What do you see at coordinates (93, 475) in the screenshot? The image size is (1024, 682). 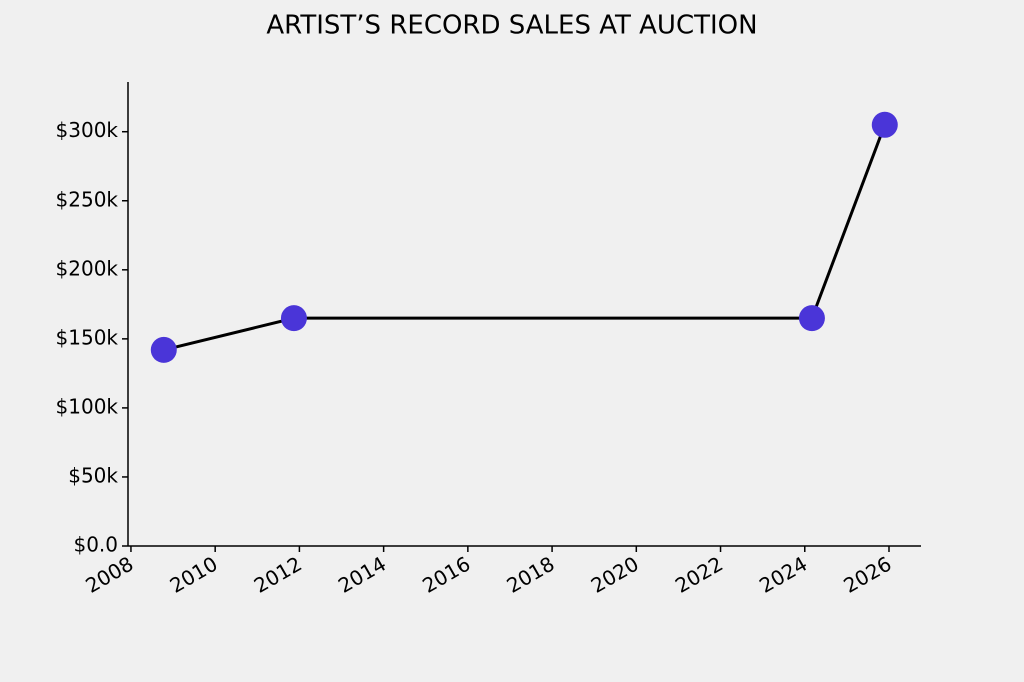 I see `y-tick-label: $50k` at bounding box center [93, 475].